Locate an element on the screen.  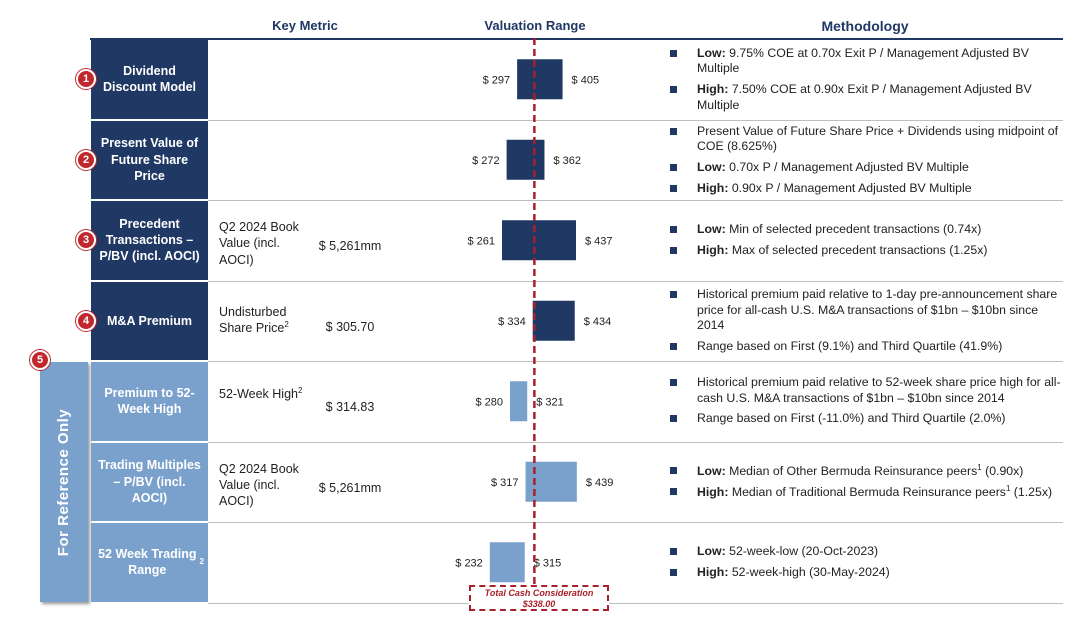
metric-value-6: $ 5,261mm is located at coordinates (350, 487).